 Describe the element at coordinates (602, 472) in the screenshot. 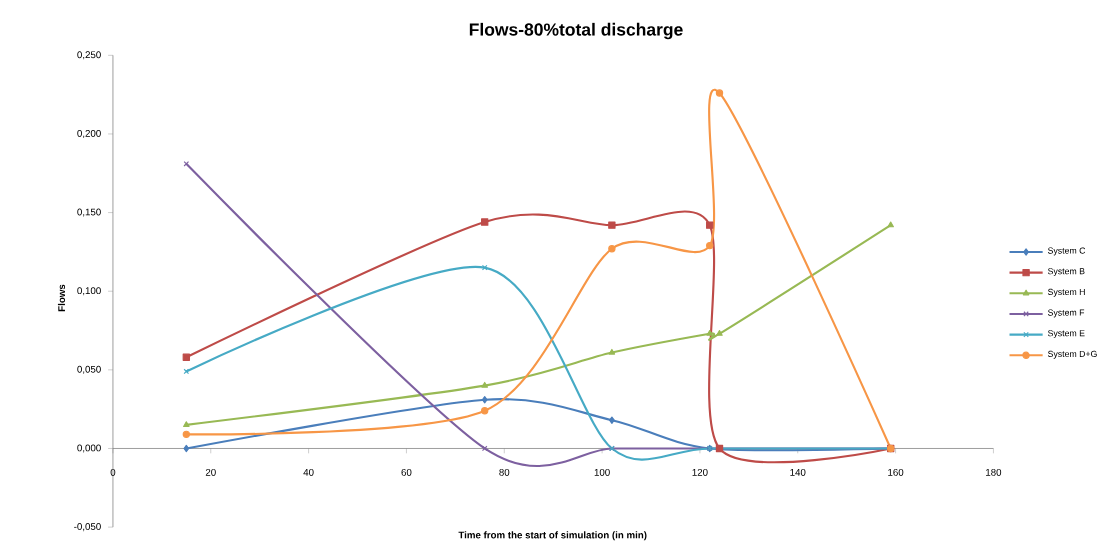

I see `x-tick-label: 100` at that location.